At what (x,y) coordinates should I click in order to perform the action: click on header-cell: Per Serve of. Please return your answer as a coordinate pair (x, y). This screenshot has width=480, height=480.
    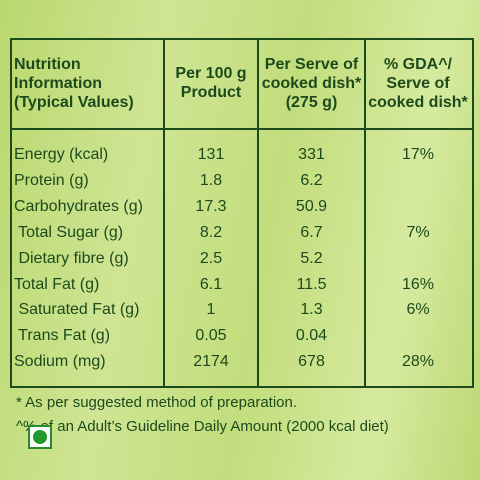
    Looking at the image, I should click on (311, 64).